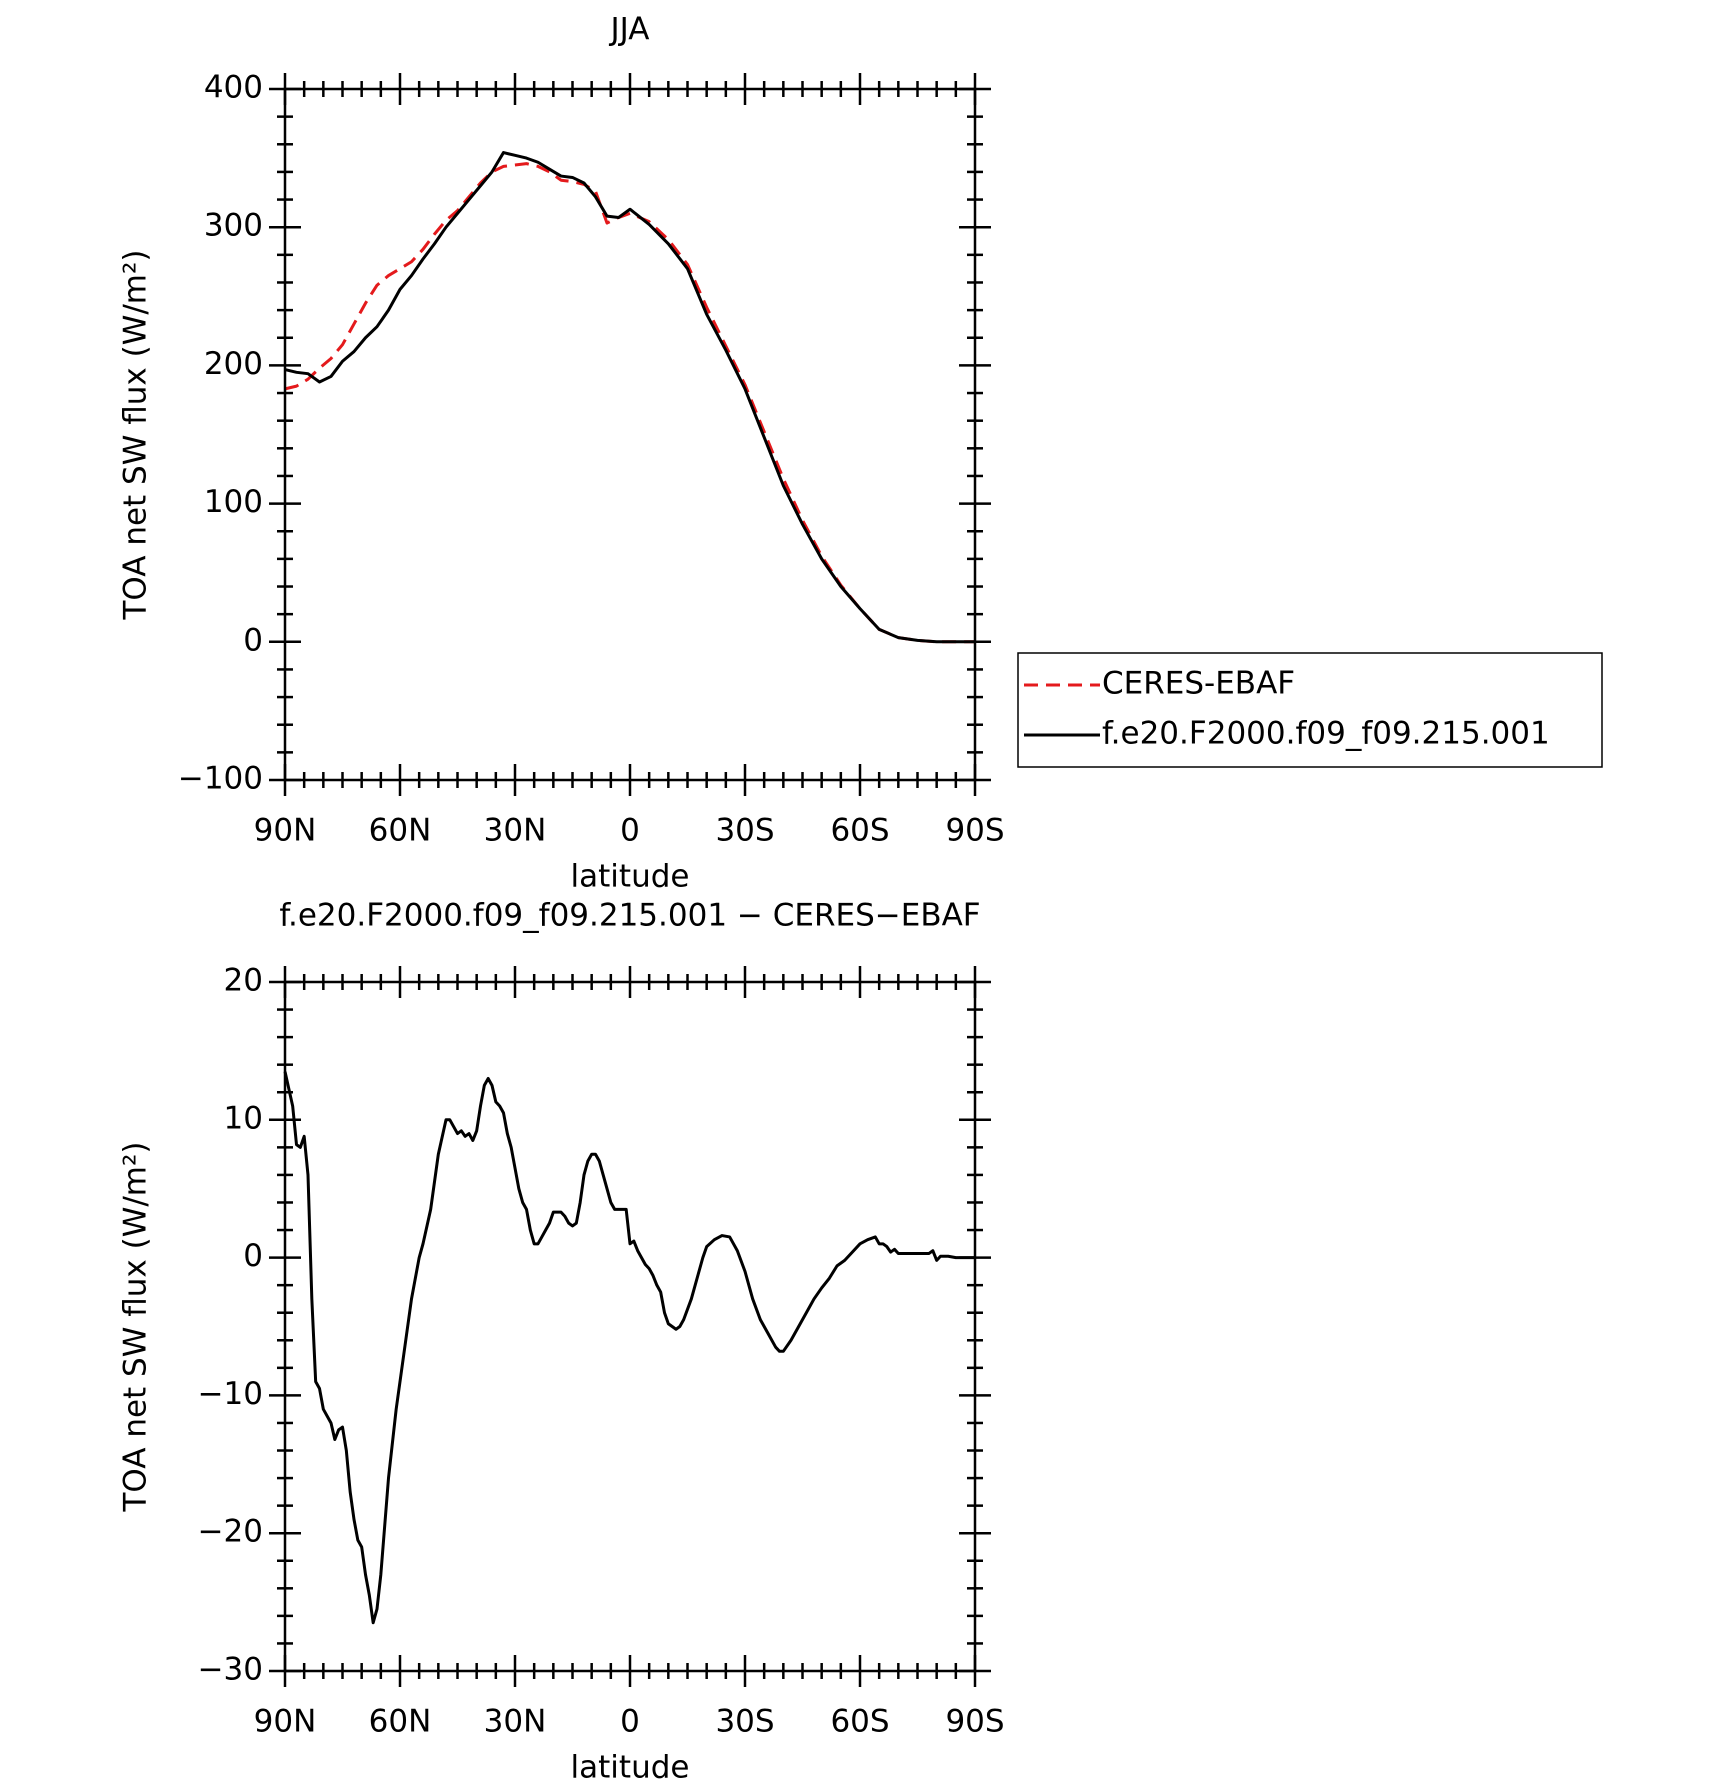 This screenshot has width=1710, height=1789. I want to click on legend-label: CERES-EBAF, so click(1198, 684).